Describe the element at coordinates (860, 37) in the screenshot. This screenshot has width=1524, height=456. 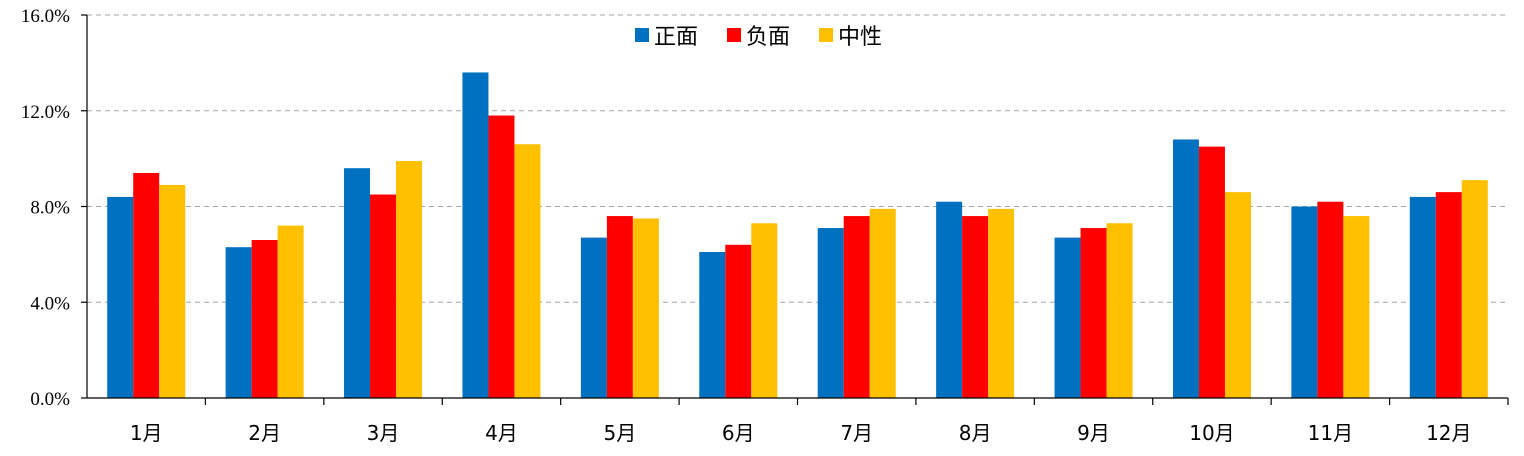
I see `legend-label: 中性` at that location.